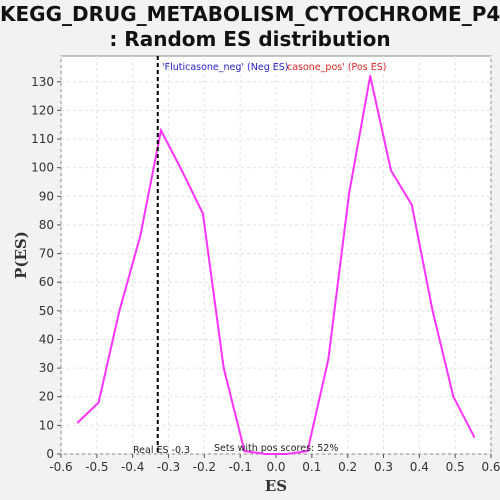 The height and width of the screenshot is (500, 500). What do you see at coordinates (347, 467) in the screenshot?
I see `x-tick-label: 0.2` at bounding box center [347, 467].